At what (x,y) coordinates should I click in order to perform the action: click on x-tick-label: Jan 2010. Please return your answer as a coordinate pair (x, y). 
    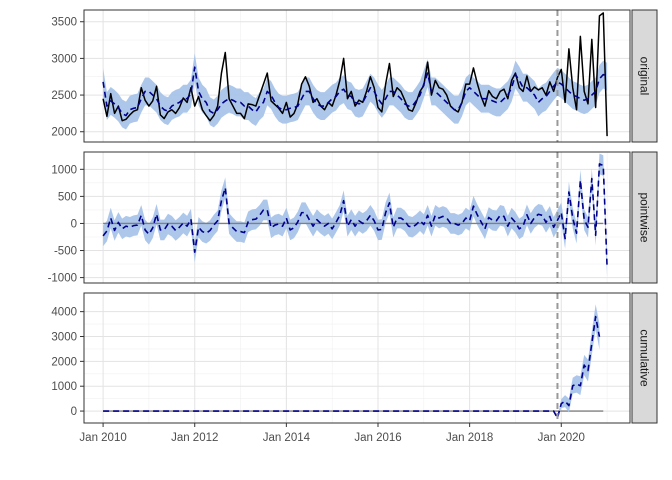
    Looking at the image, I should click on (102, 438).